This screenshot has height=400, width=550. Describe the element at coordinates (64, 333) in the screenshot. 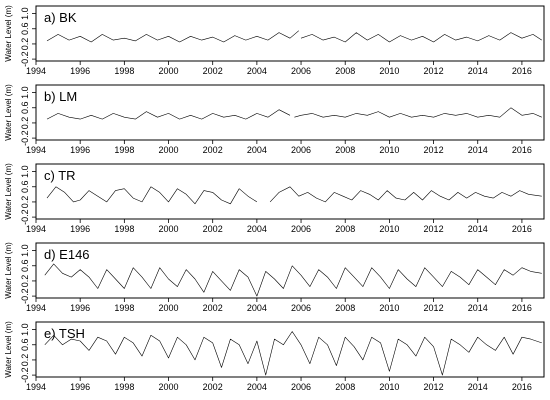

I see `panel-label: e) TSH` at that location.